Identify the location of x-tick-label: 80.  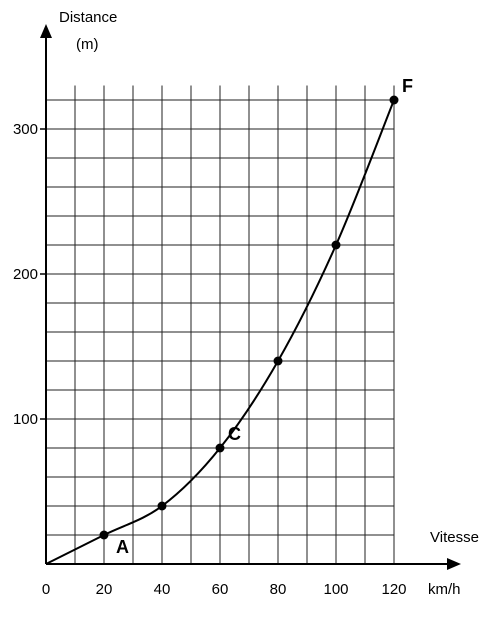
(278, 589).